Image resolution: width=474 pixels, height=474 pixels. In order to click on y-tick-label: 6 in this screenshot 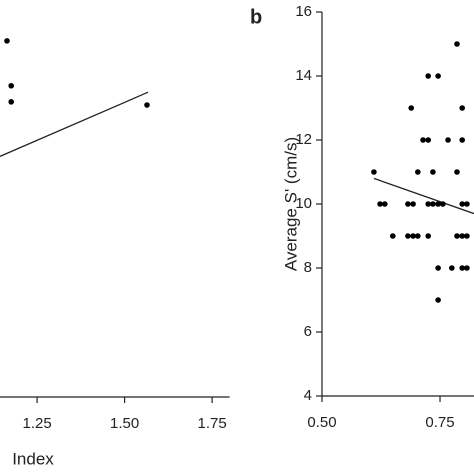, I will do `click(308, 331)`.